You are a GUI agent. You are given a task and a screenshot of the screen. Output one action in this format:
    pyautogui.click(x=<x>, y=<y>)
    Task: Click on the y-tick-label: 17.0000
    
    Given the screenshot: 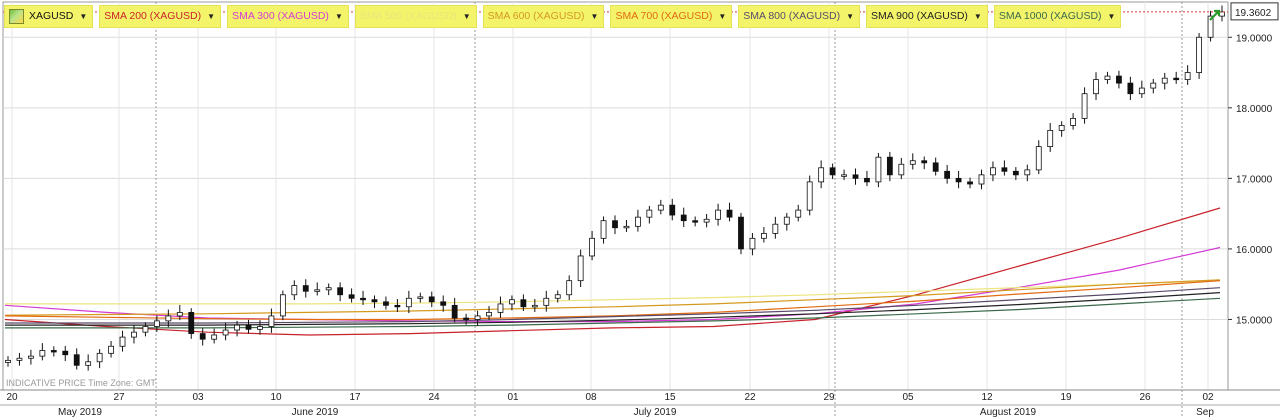 What is the action you would take?
    pyautogui.click(x=1254, y=179)
    